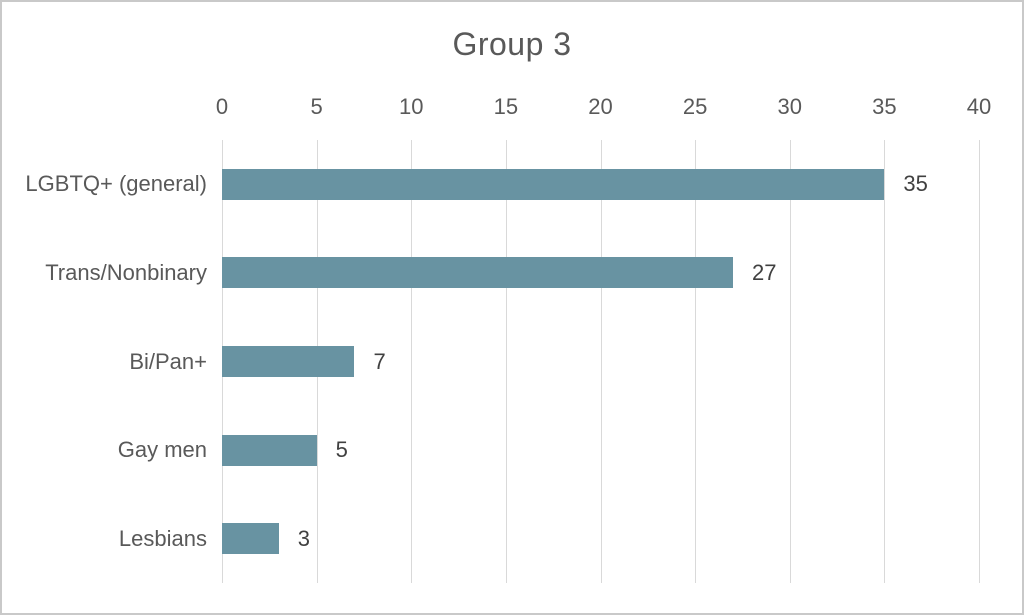 The width and height of the screenshot is (1024, 615). What do you see at coordinates (222, 106) in the screenshot?
I see `x-axis-tick-label: 0` at bounding box center [222, 106].